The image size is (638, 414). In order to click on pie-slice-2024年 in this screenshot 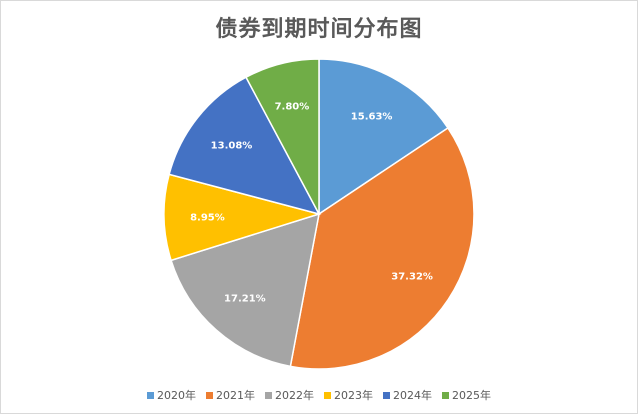, I will do `click(244, 146)`.